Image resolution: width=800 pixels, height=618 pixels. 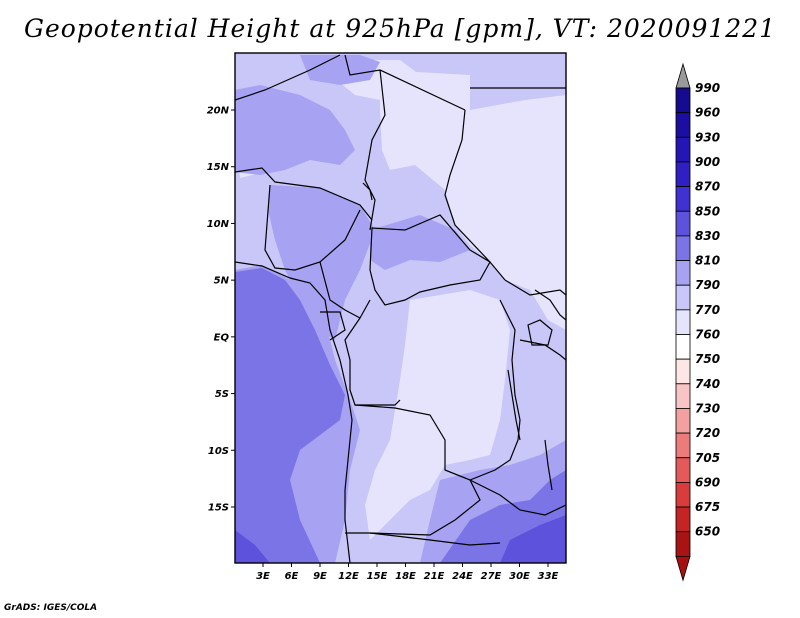 I want to click on lon-tick-label: 33E, so click(x=548, y=576).